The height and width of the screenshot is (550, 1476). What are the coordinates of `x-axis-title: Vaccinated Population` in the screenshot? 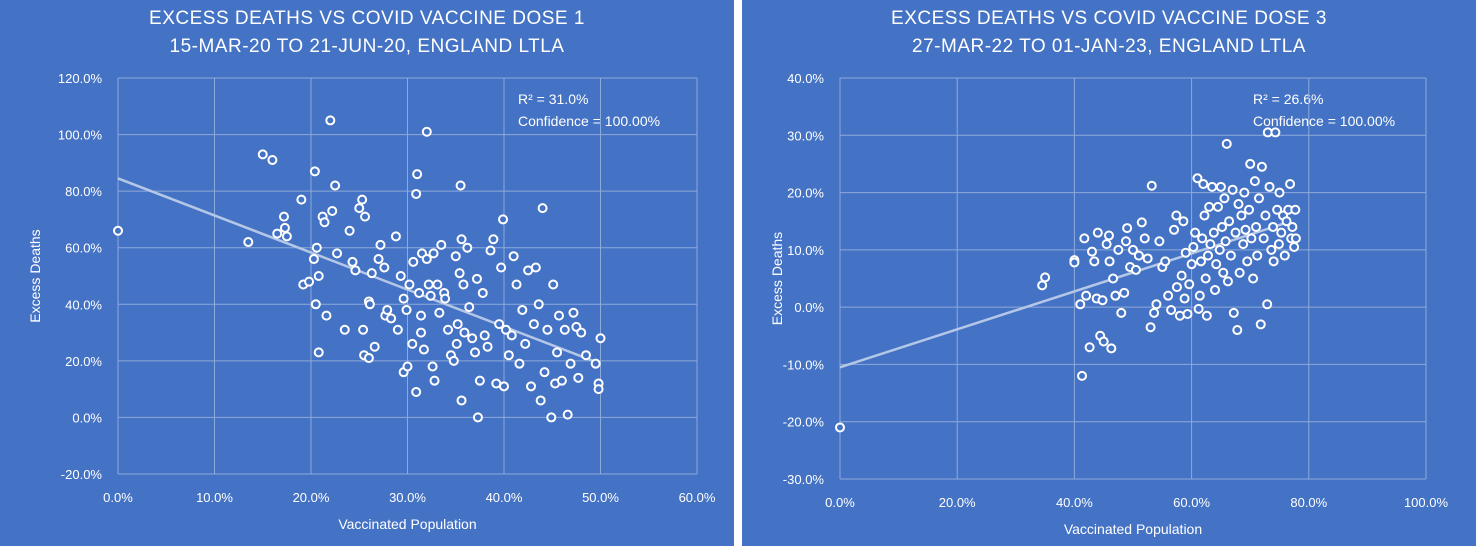 It's located at (407, 524).